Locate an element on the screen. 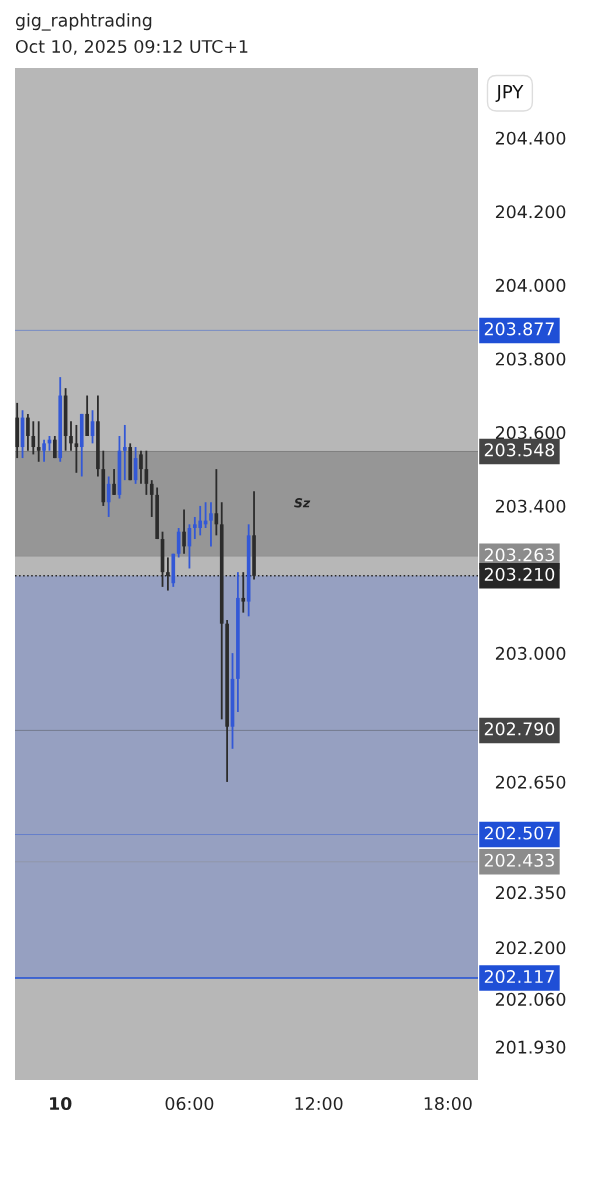  y-tick-label: 203.800 is located at coordinates (530, 359).